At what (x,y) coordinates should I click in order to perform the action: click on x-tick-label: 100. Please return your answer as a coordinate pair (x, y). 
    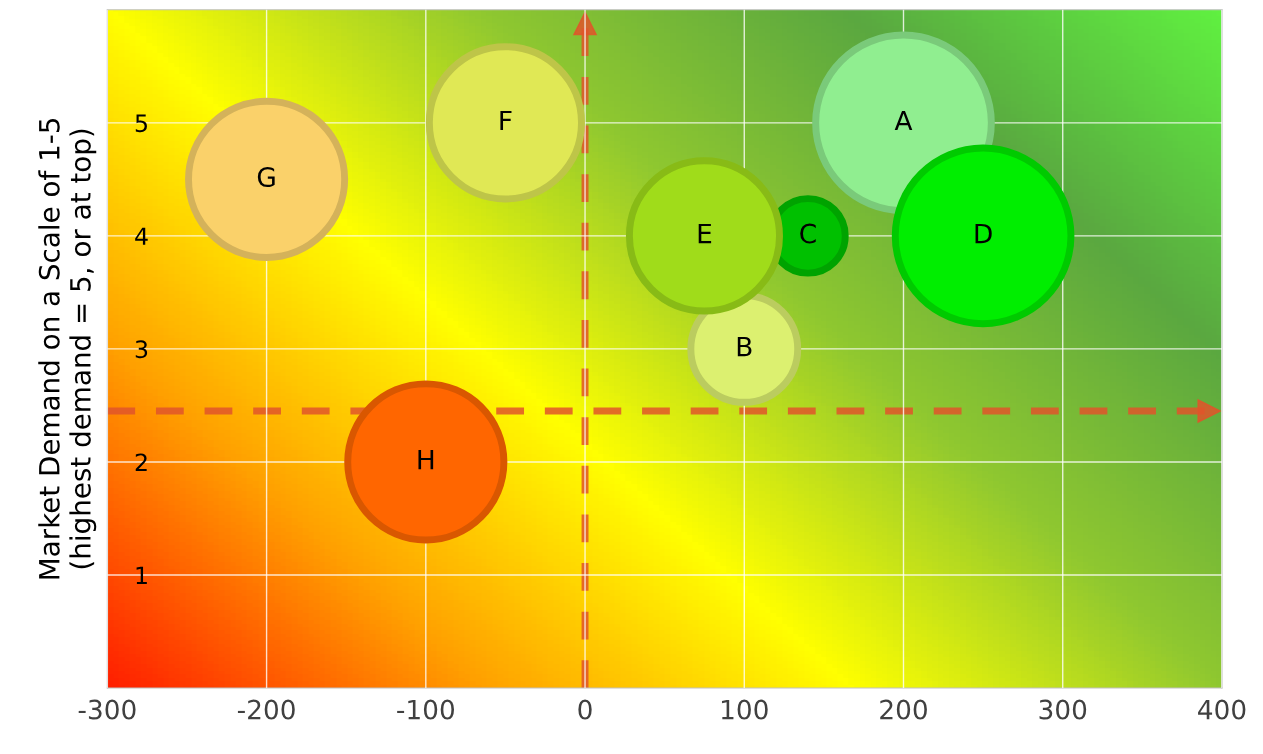
    Looking at the image, I should click on (744, 709).